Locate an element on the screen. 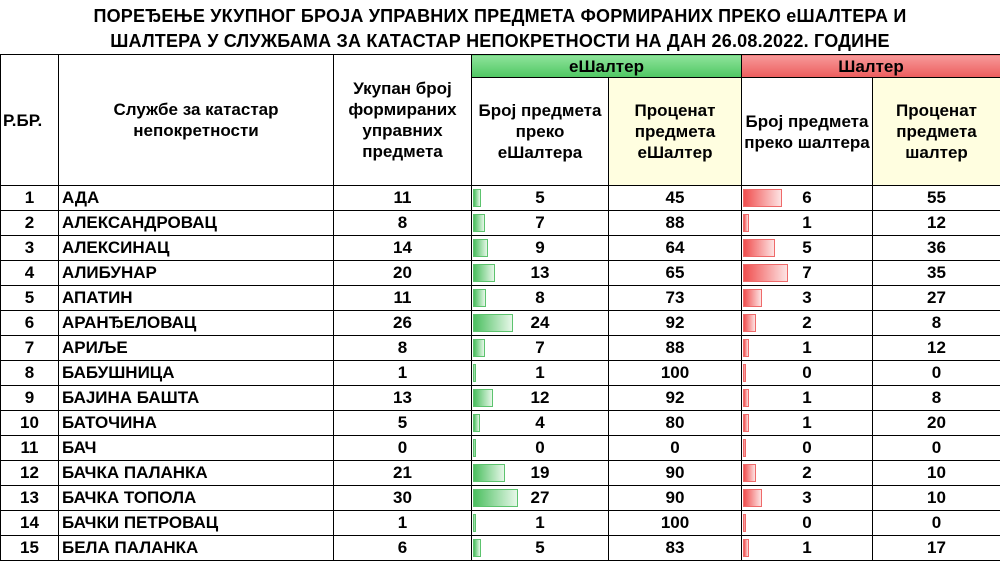 The width and height of the screenshot is (1000, 563). cell-shalter-percent: 55 is located at coordinates (935, 198).